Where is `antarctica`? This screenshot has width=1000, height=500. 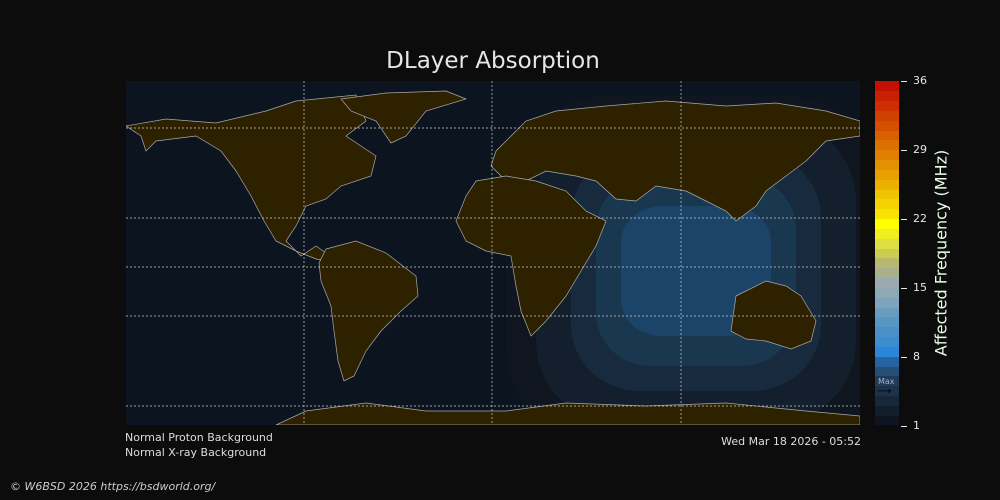 antarctica is located at coordinates (567, 413).